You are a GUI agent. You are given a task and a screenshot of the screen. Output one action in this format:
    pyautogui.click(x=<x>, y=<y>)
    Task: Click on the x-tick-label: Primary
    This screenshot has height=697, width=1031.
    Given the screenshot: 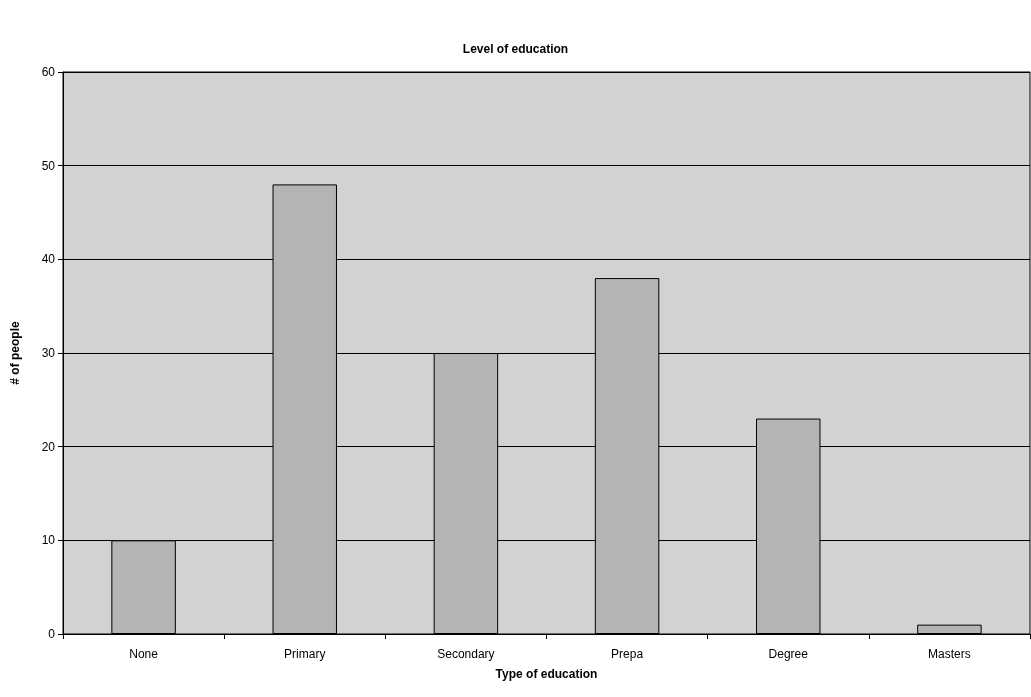 What is the action you would take?
    pyautogui.click(x=305, y=654)
    